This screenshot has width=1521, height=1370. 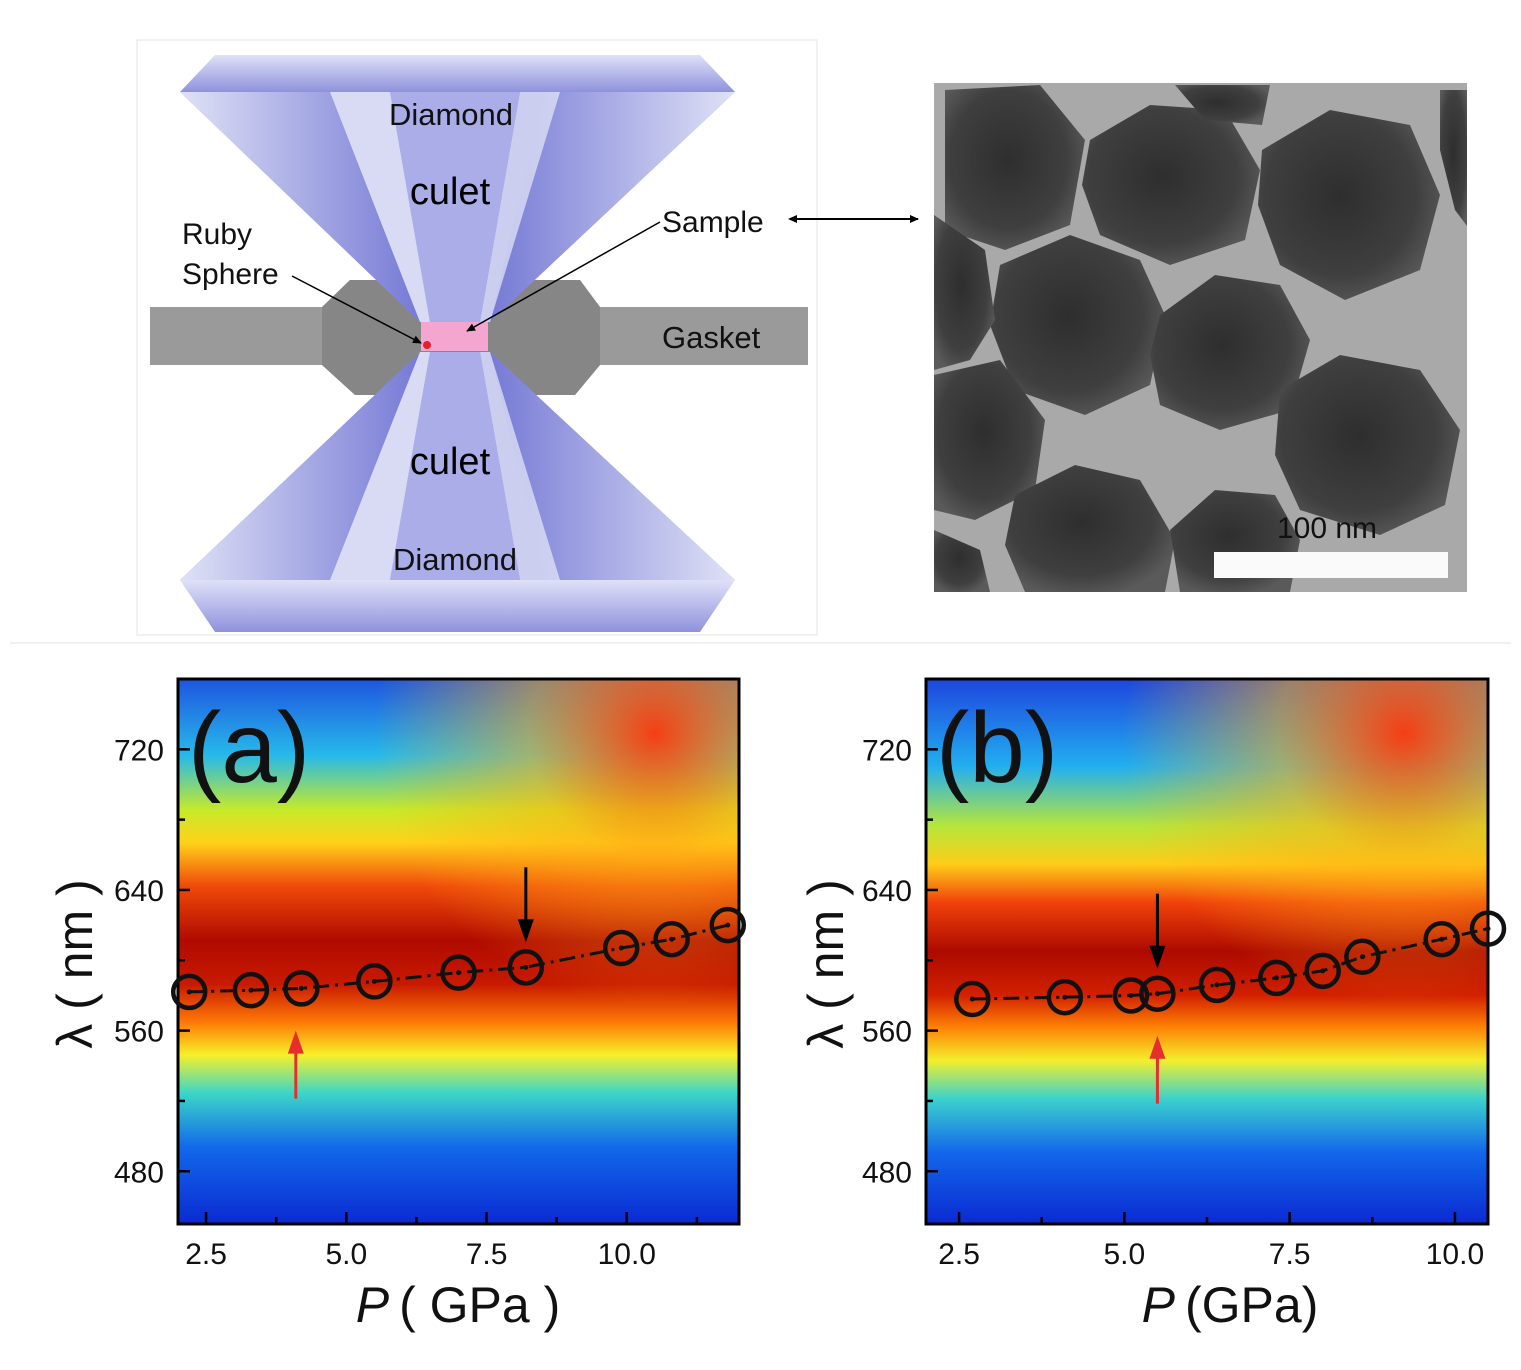 I want to click on peak-line, so click(x=1230, y=964).